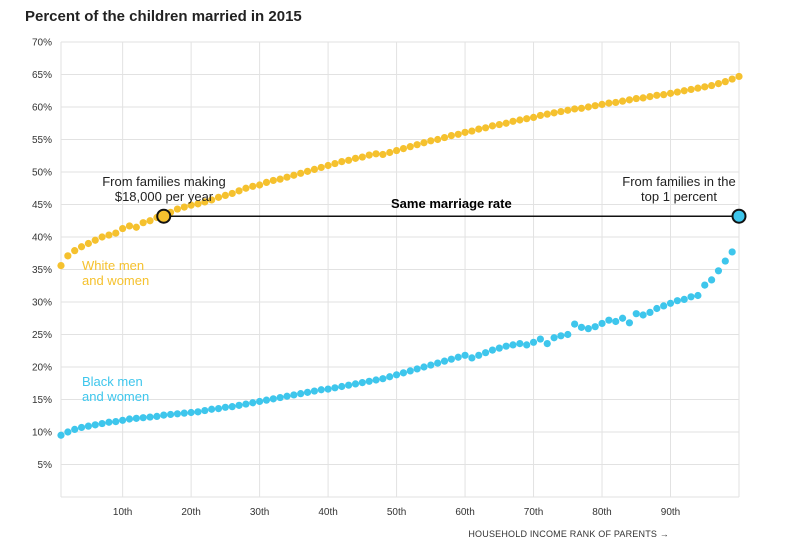  What do you see at coordinates (42, 335) in the screenshot?
I see `y-tick-label: 25%` at bounding box center [42, 335].